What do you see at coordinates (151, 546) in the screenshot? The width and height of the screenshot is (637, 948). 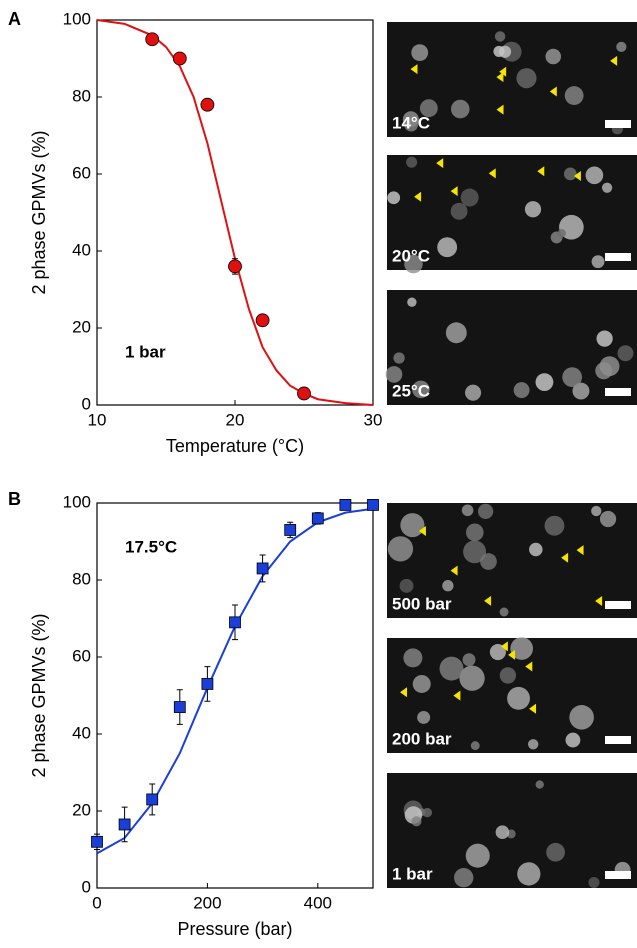 I see `annotation: 17.5°C` at bounding box center [151, 546].